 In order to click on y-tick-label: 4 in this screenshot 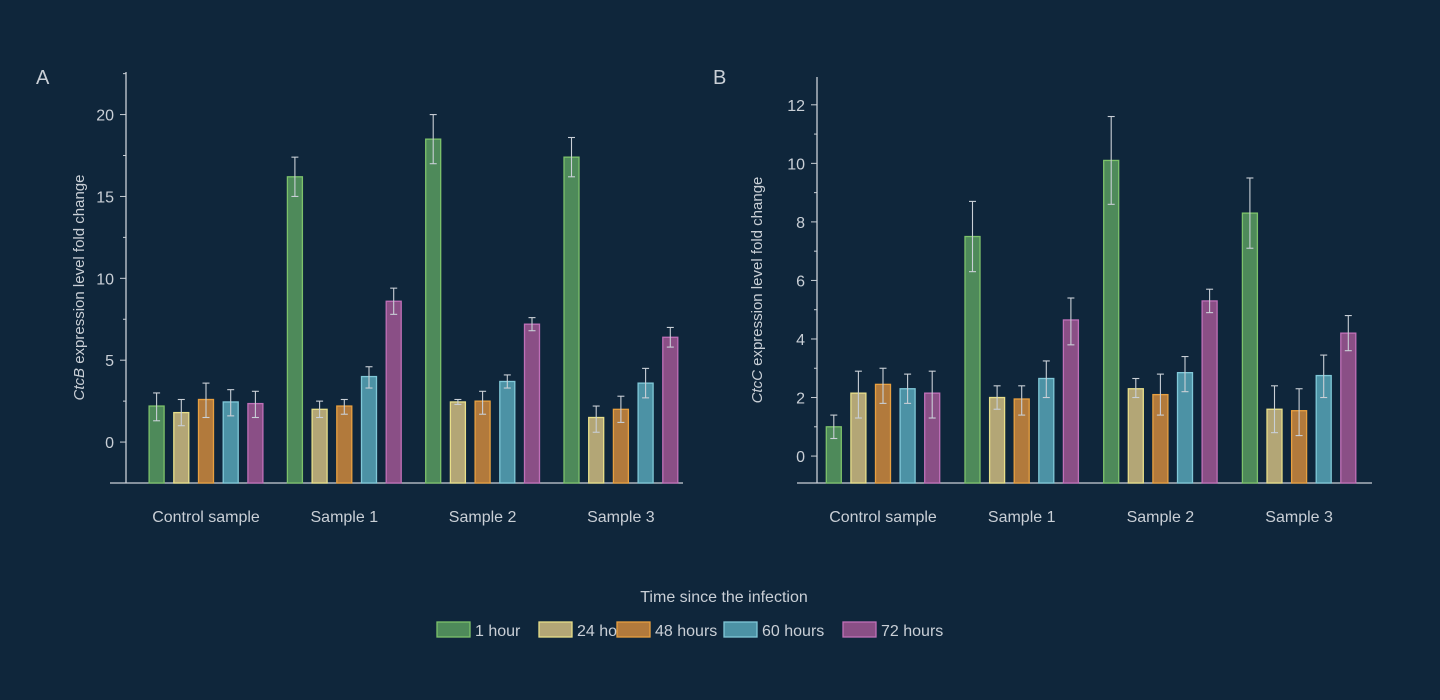, I will do `click(800, 340)`.